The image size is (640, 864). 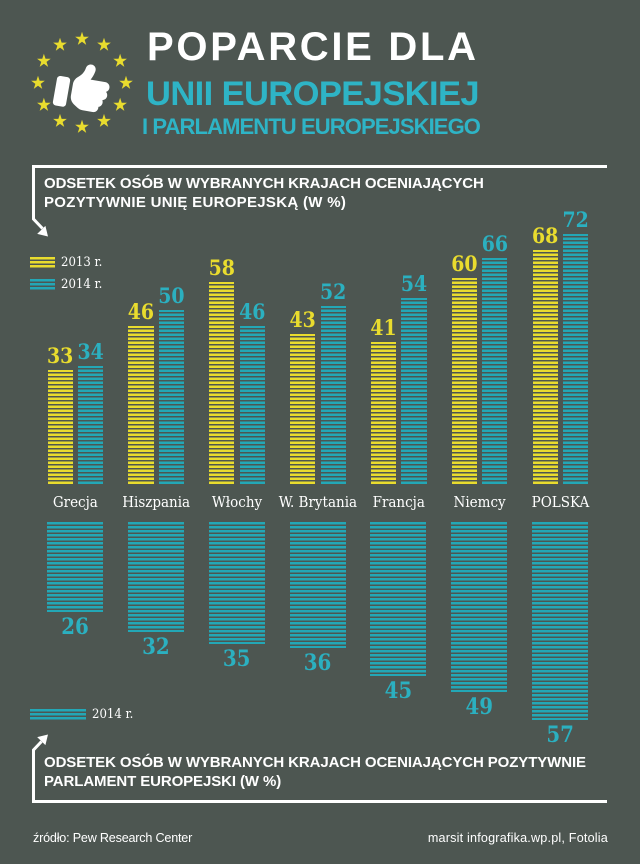 What do you see at coordinates (195, 202) in the screenshot?
I see `eu-heading-line-2: POZYTYWNIE UNIĘ EUROPEJSKĄ (W %)` at bounding box center [195, 202].